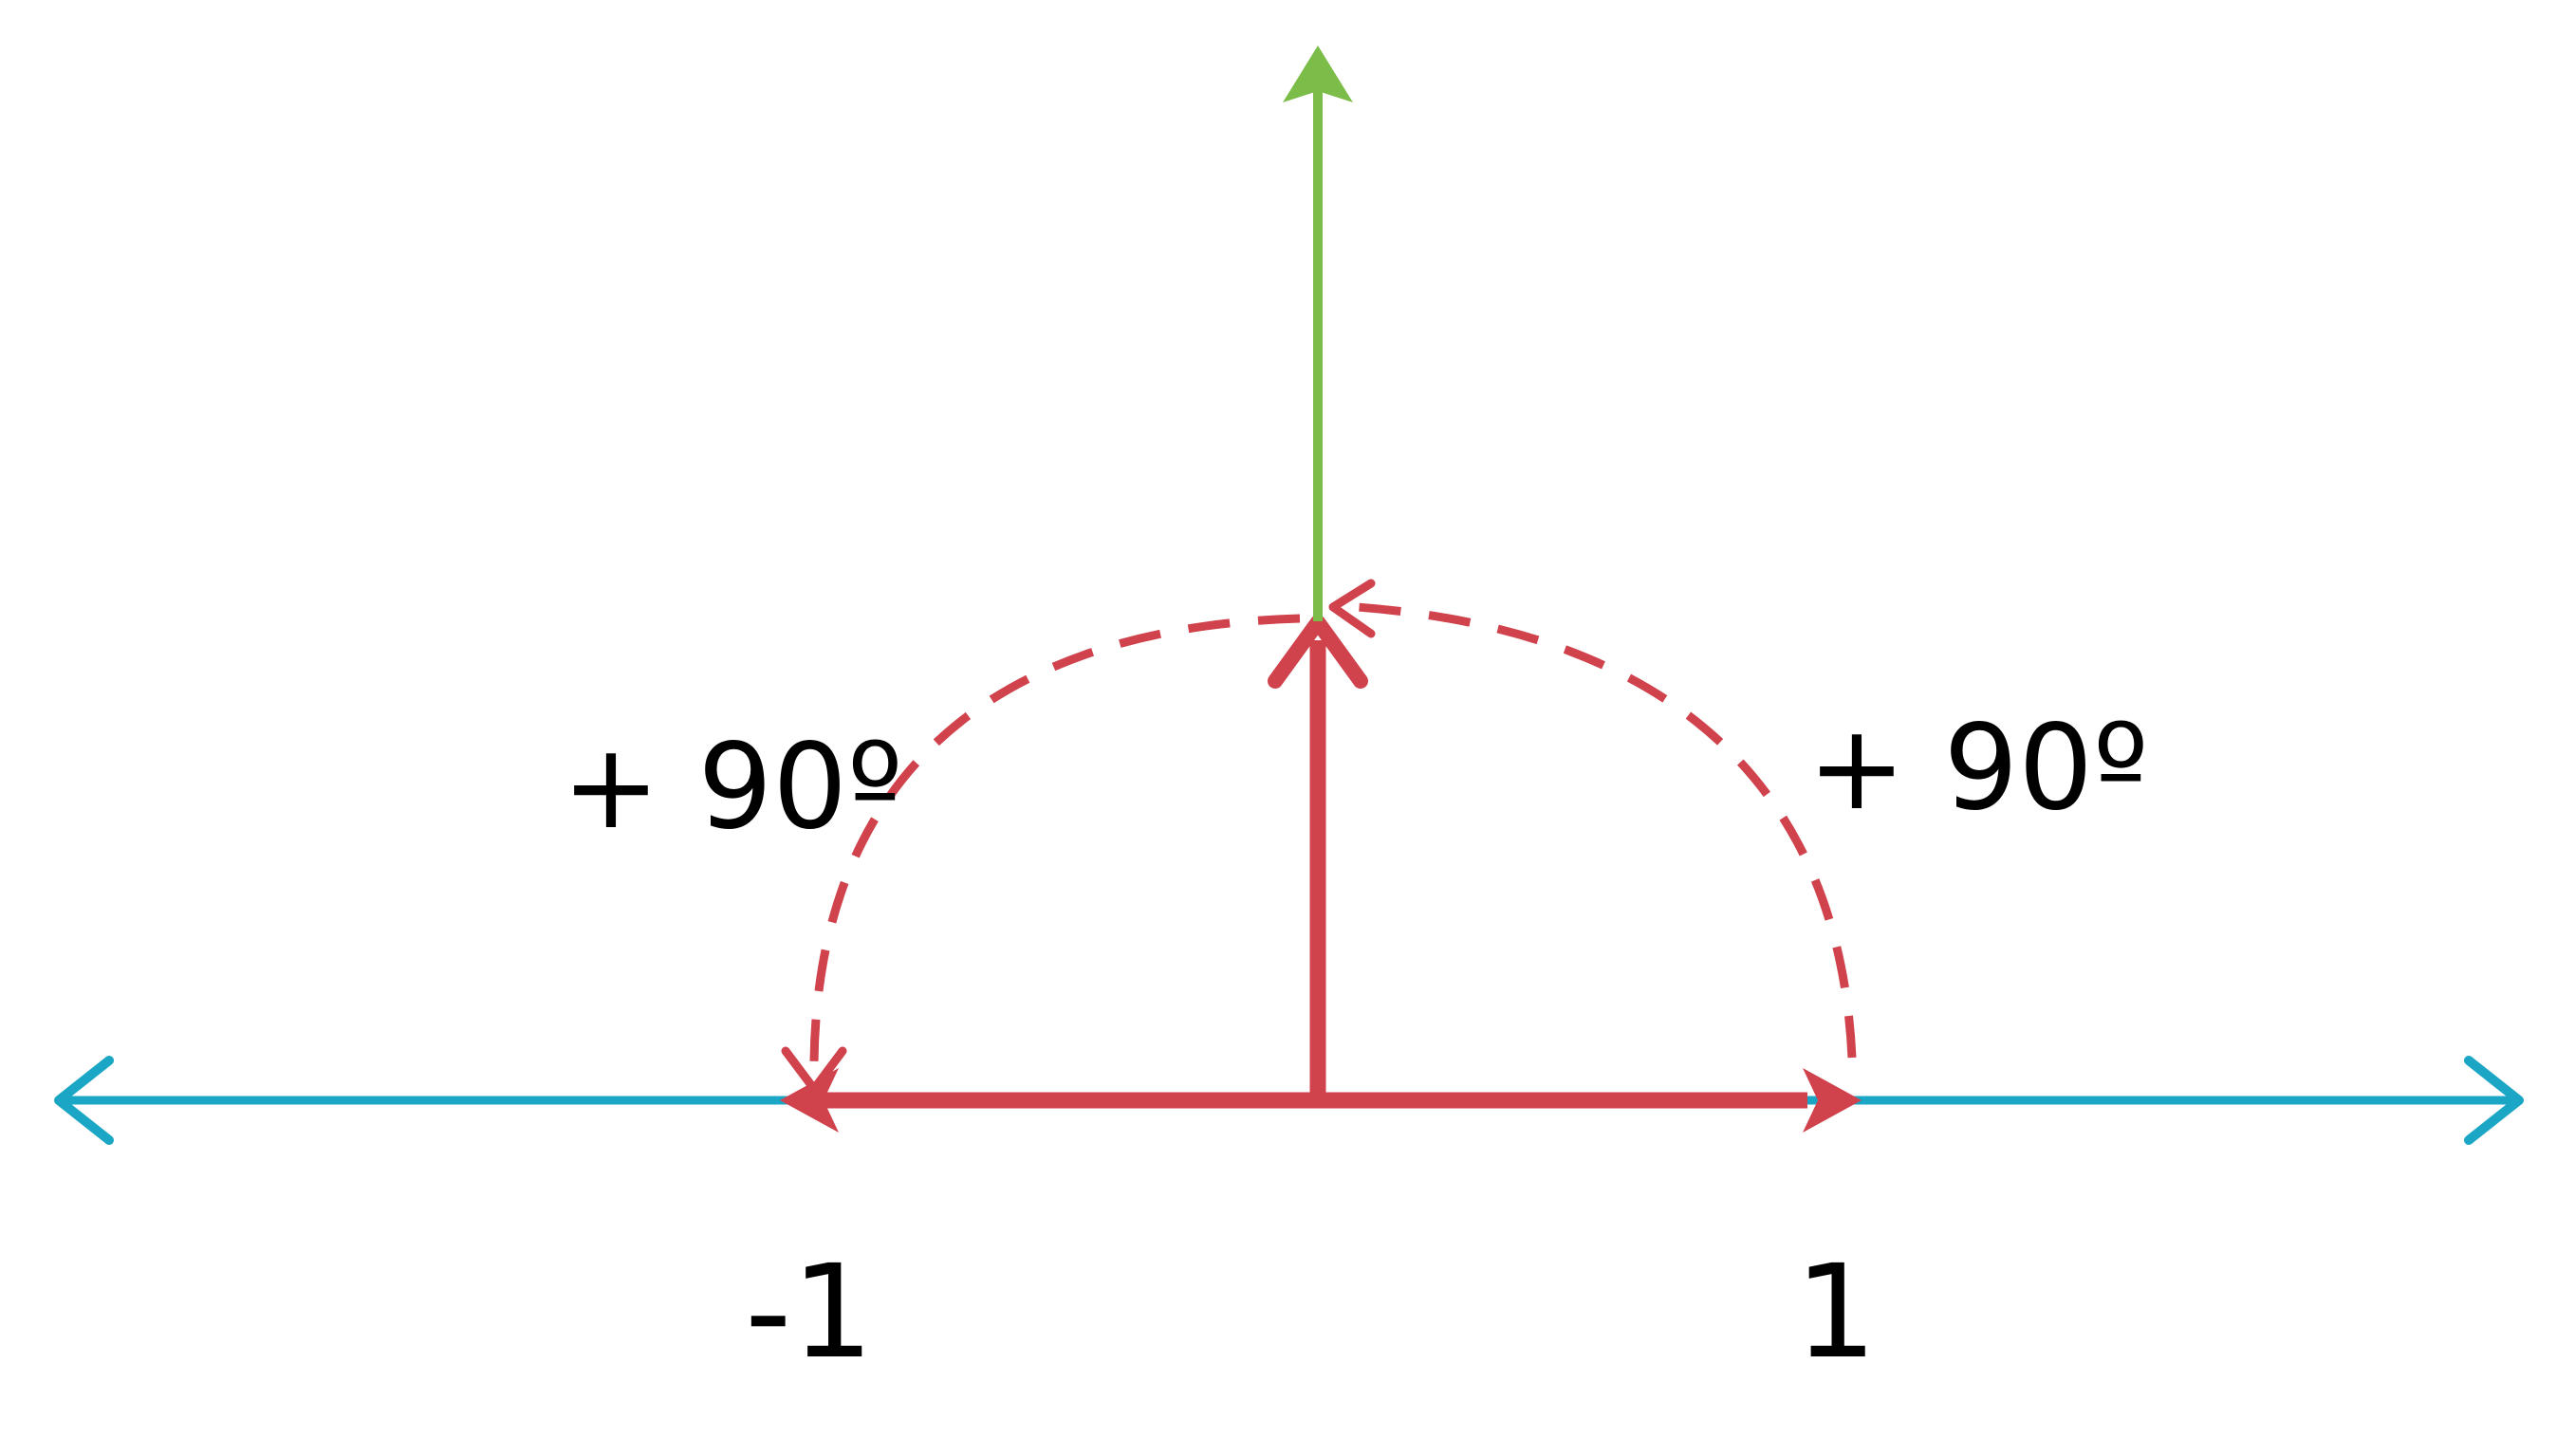  Describe the element at coordinates (84, 1101) in the screenshot. I see `number-line-left-arrowhead` at that location.